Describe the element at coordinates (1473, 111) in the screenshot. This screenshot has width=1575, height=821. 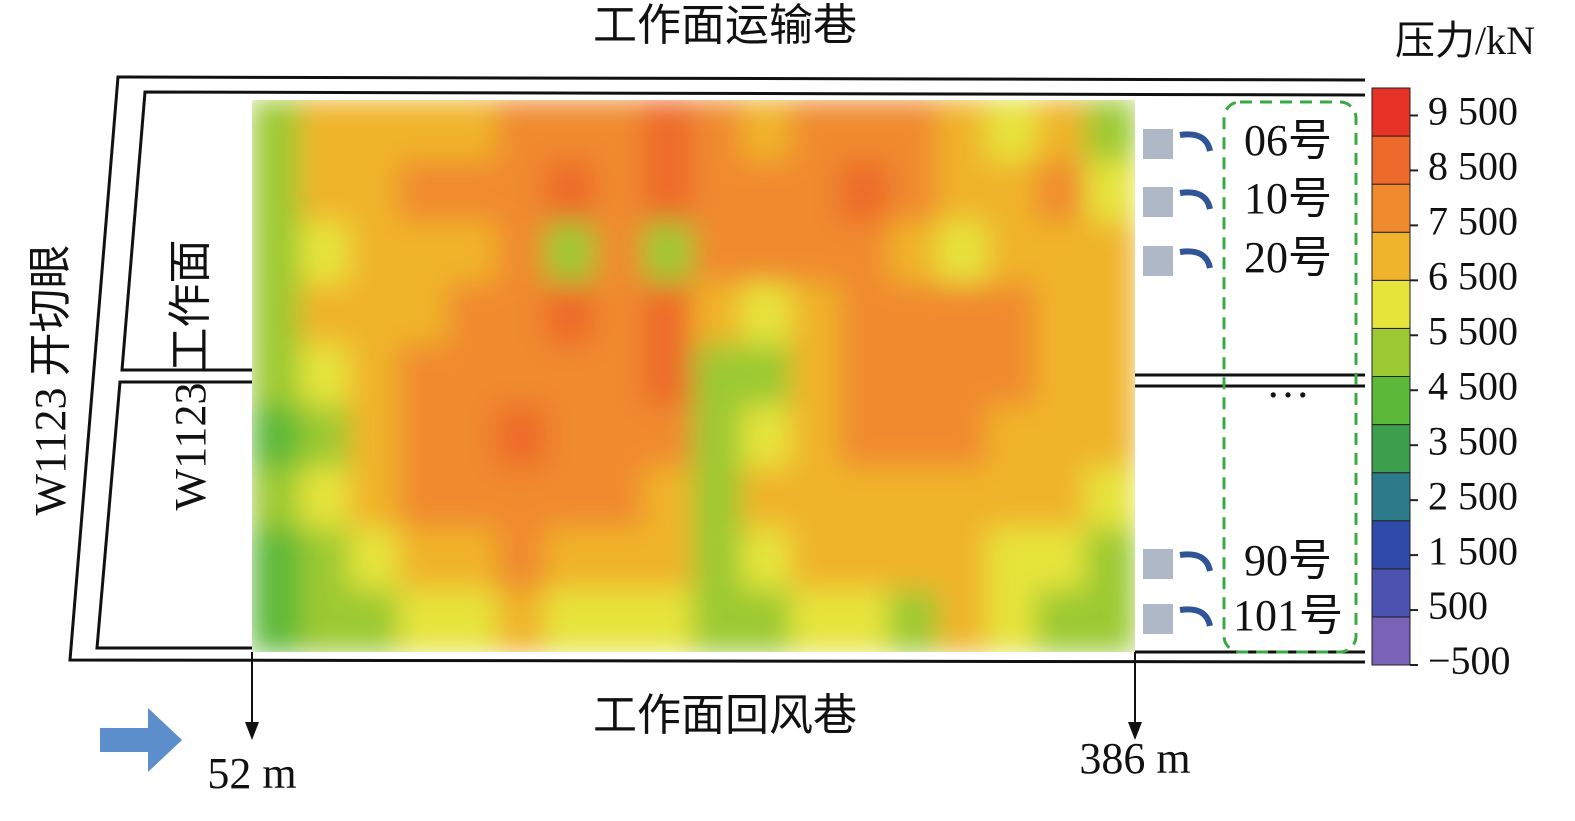
I see `colorbar-tick-label: 9 500` at that location.